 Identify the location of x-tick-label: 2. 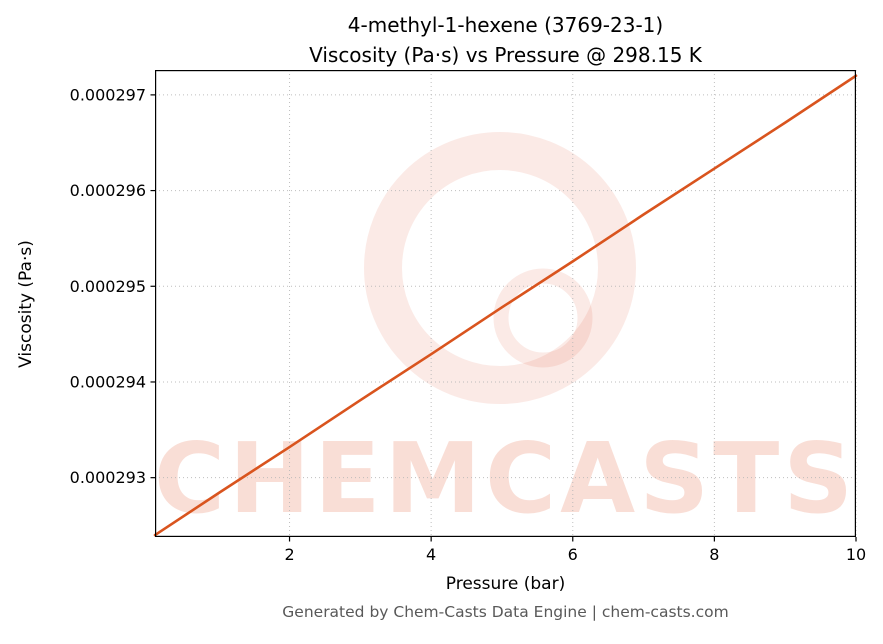
(289, 554).